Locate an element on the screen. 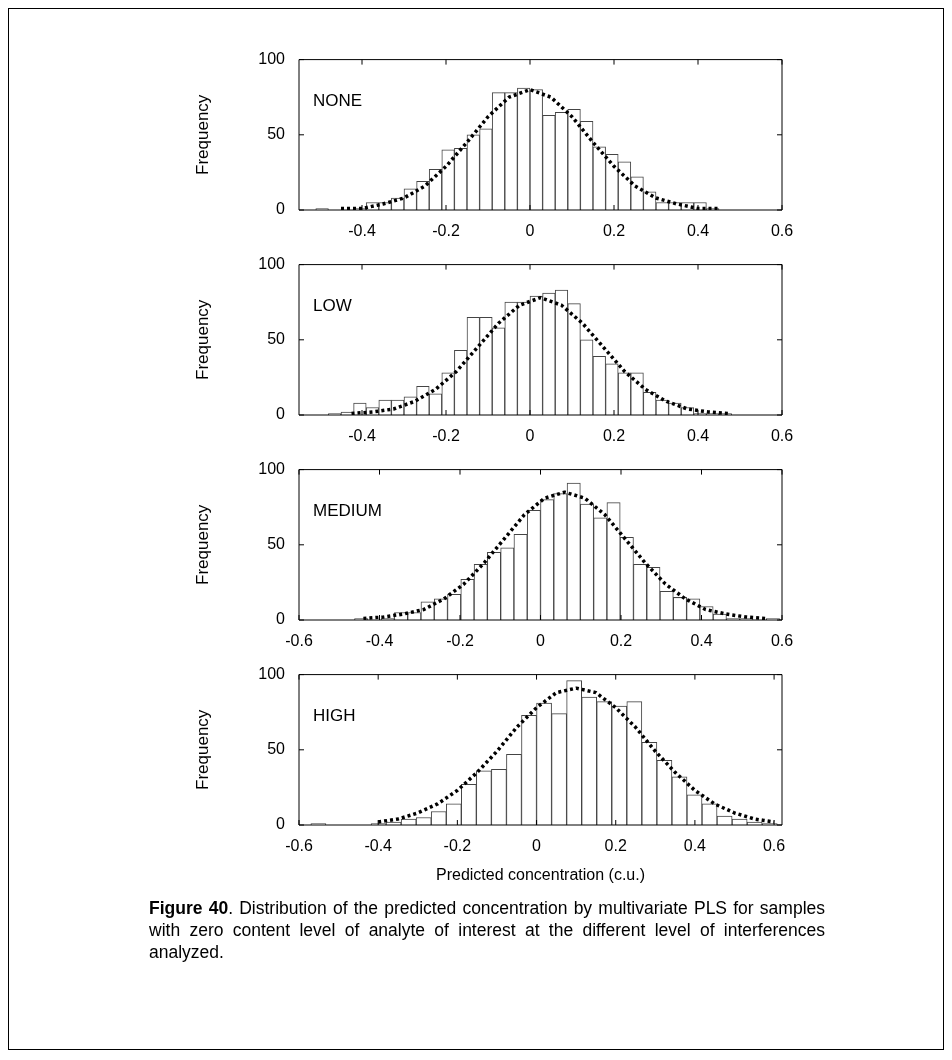  caption: Figure 40. Distribution of the predicted concentration by multivariate PLS for samples with zero content level of analyte of interest at the different level of interferences analyzed. is located at coordinates (487, 930).